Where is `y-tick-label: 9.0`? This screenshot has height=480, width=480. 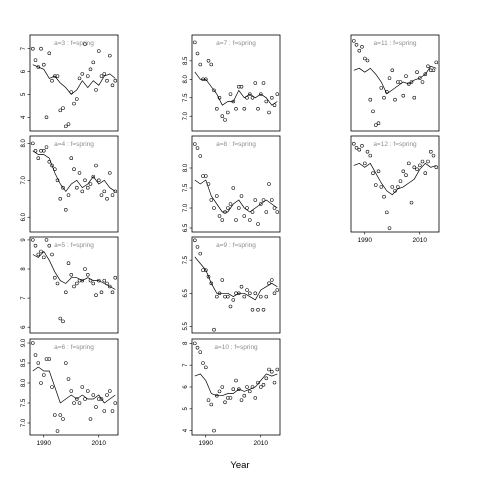
y-tick-label: 9.0 is located at coordinates (24, 342).